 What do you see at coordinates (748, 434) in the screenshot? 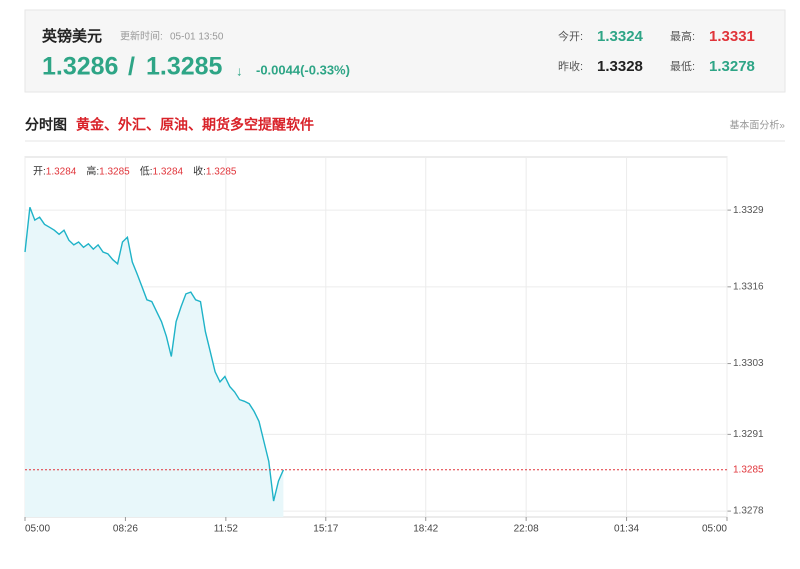
I see `y-tick-label: 1.3291` at bounding box center [748, 434].